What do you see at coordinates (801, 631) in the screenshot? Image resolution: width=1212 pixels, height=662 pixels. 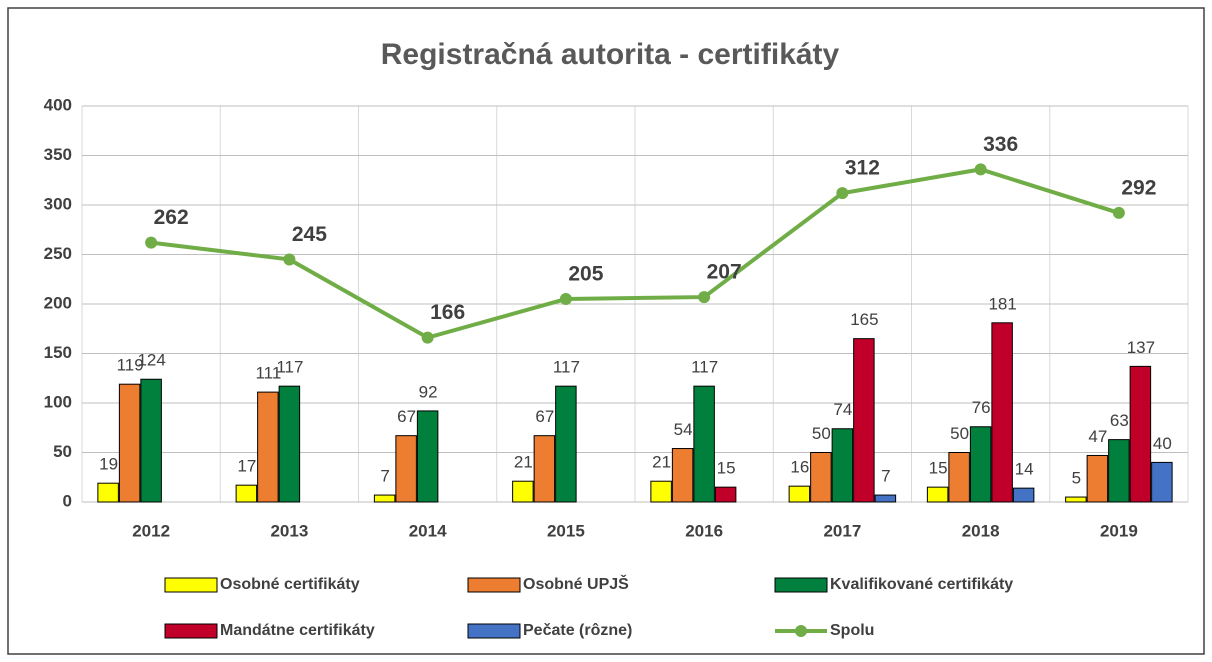 I see `legend-marker` at bounding box center [801, 631].